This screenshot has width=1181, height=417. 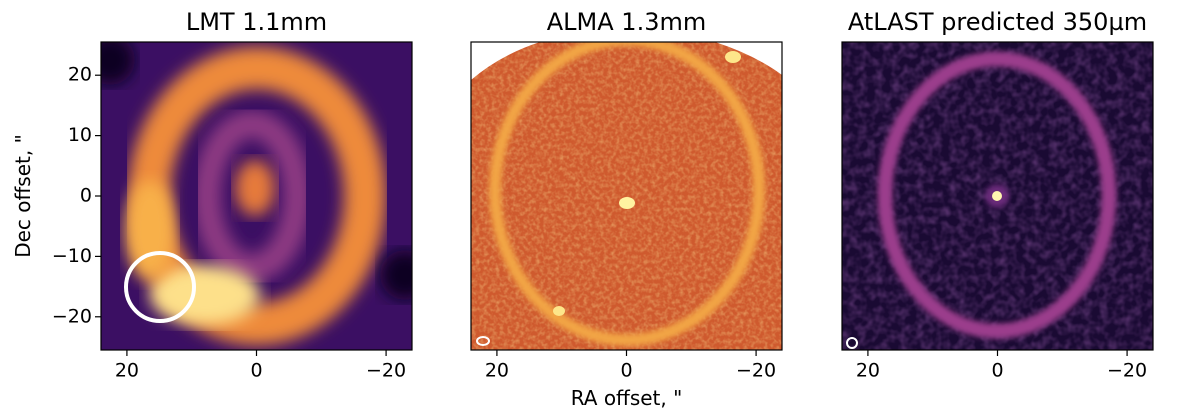 What do you see at coordinates (997, 22) in the screenshot?
I see `panel-title: AtLAST predicted 350µm` at bounding box center [997, 22].